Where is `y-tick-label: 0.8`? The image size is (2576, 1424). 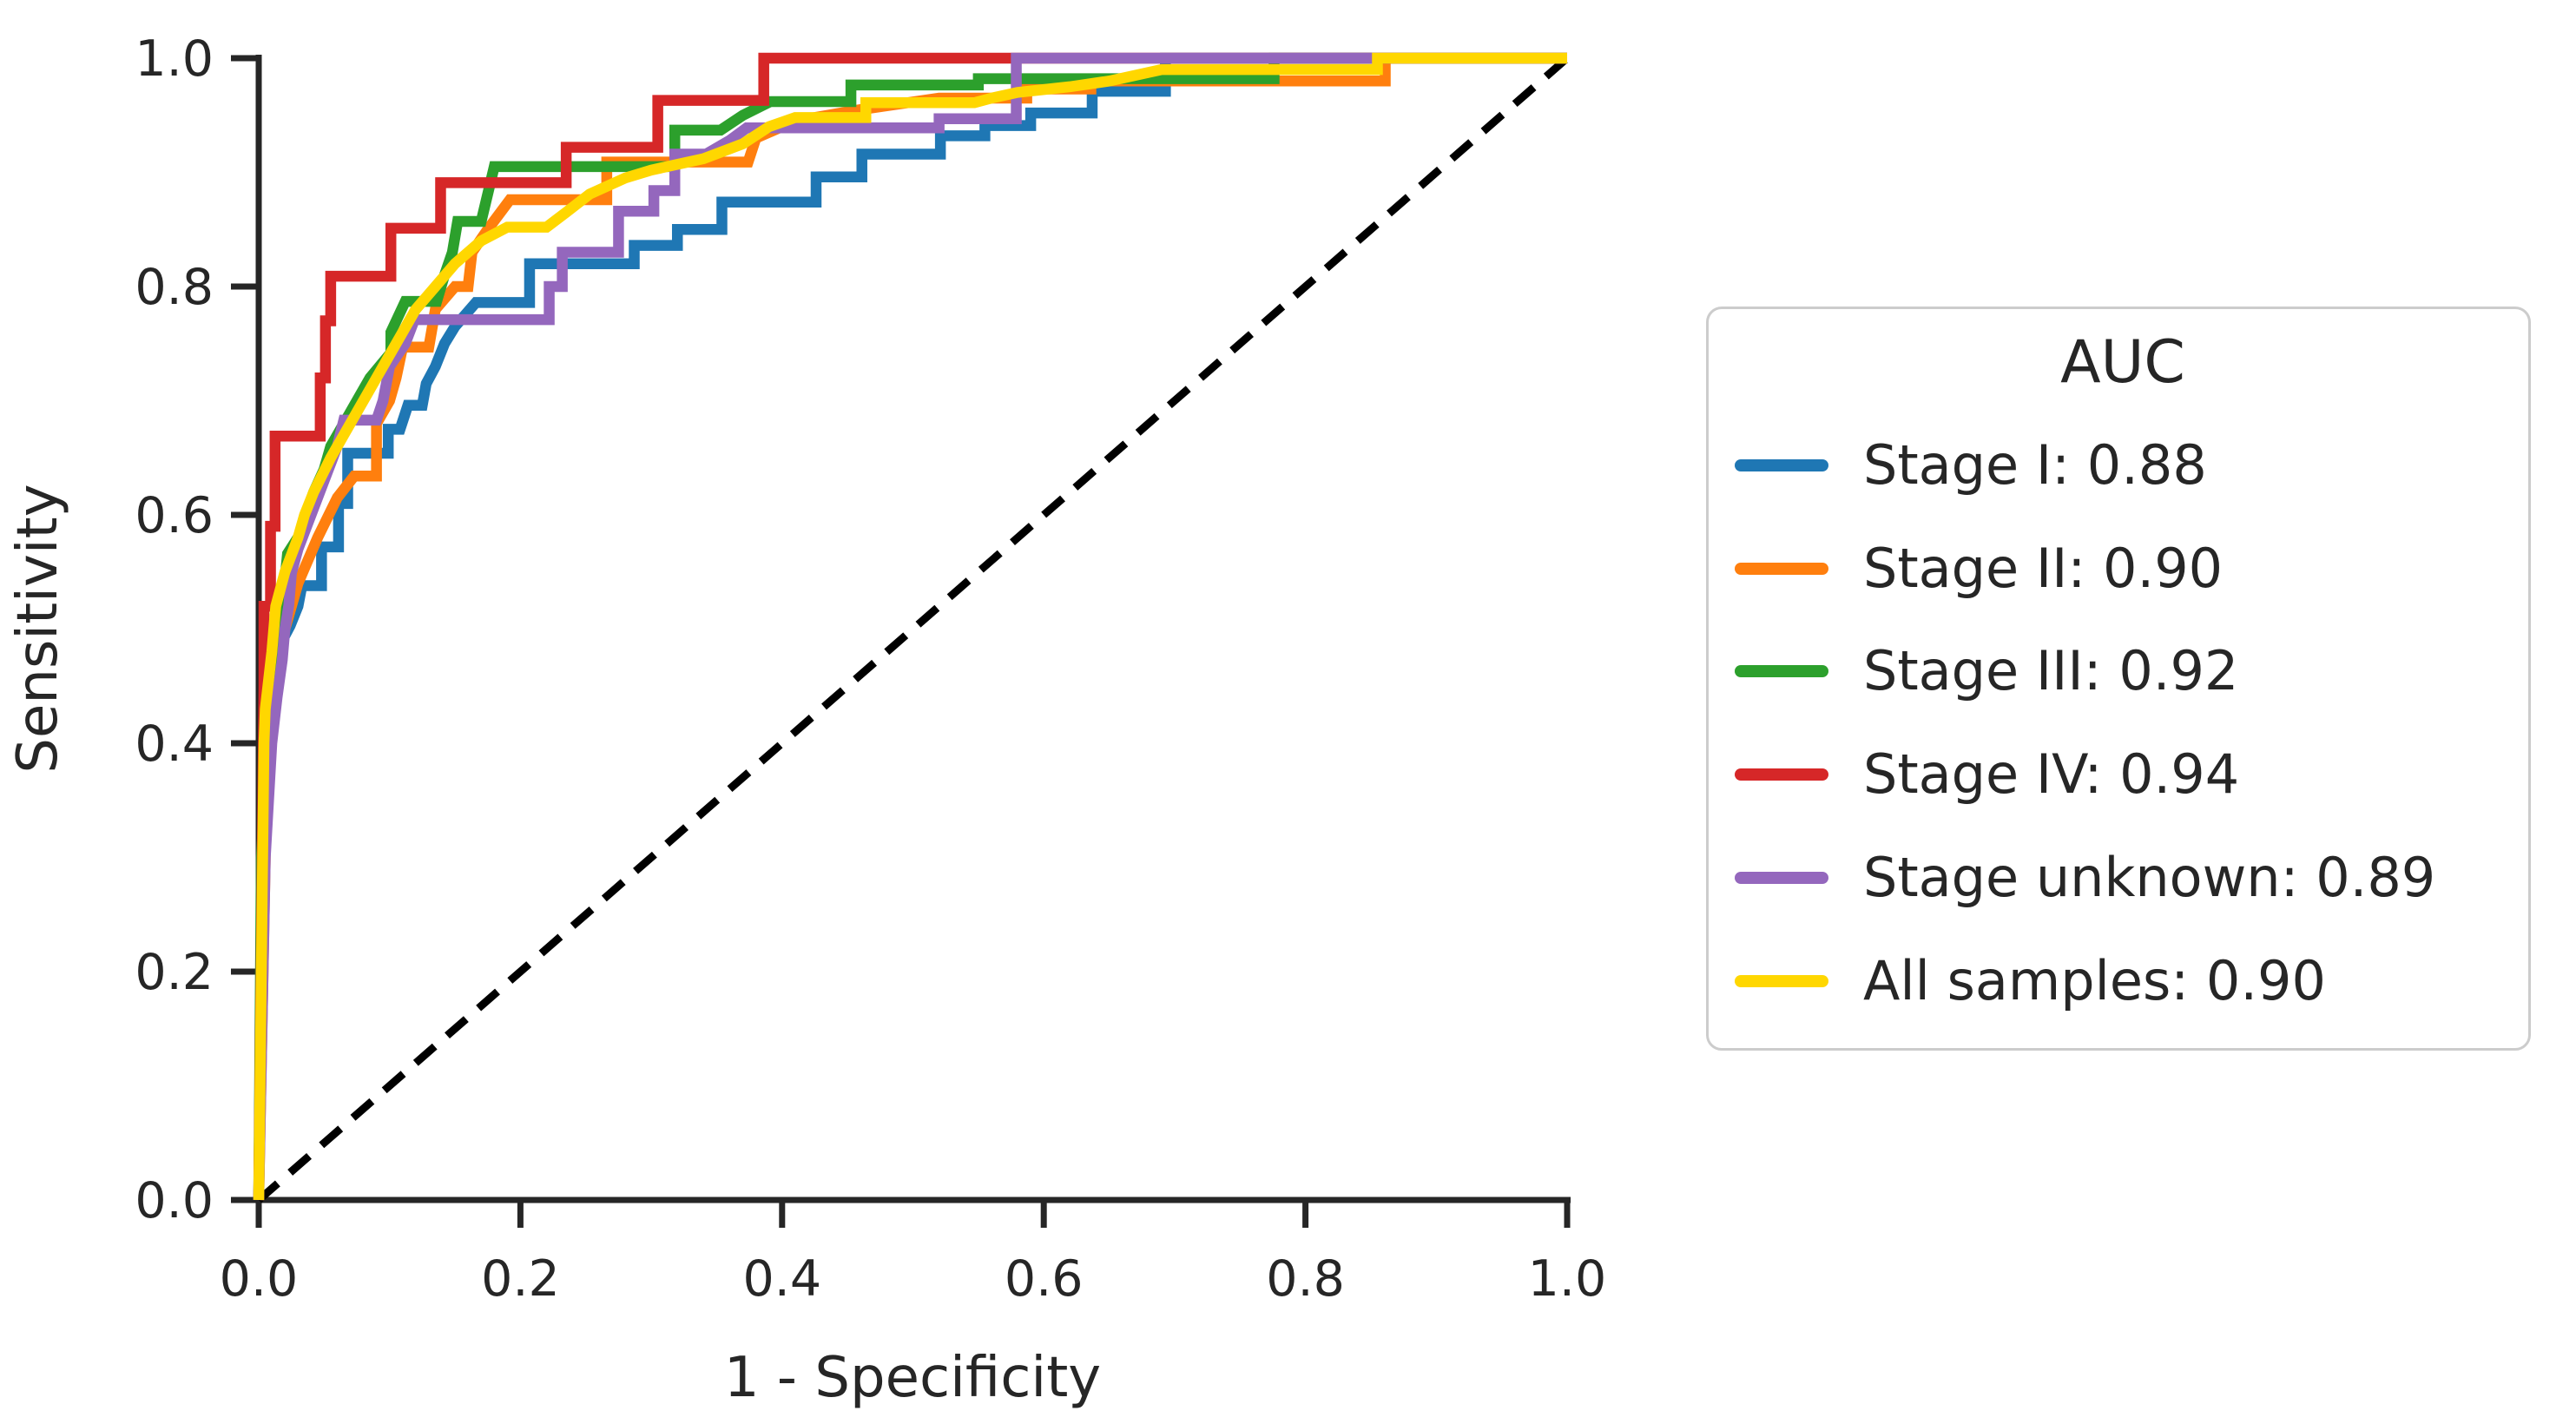 y-tick-label: 0.8 is located at coordinates (174, 288).